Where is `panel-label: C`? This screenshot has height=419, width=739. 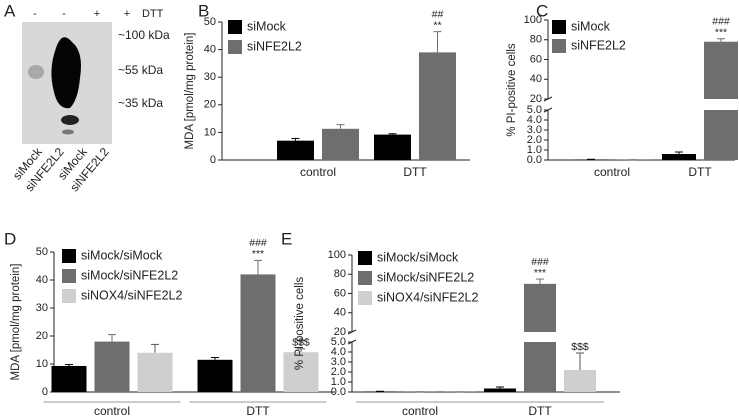
panel-label: C is located at coordinates (542, 10).